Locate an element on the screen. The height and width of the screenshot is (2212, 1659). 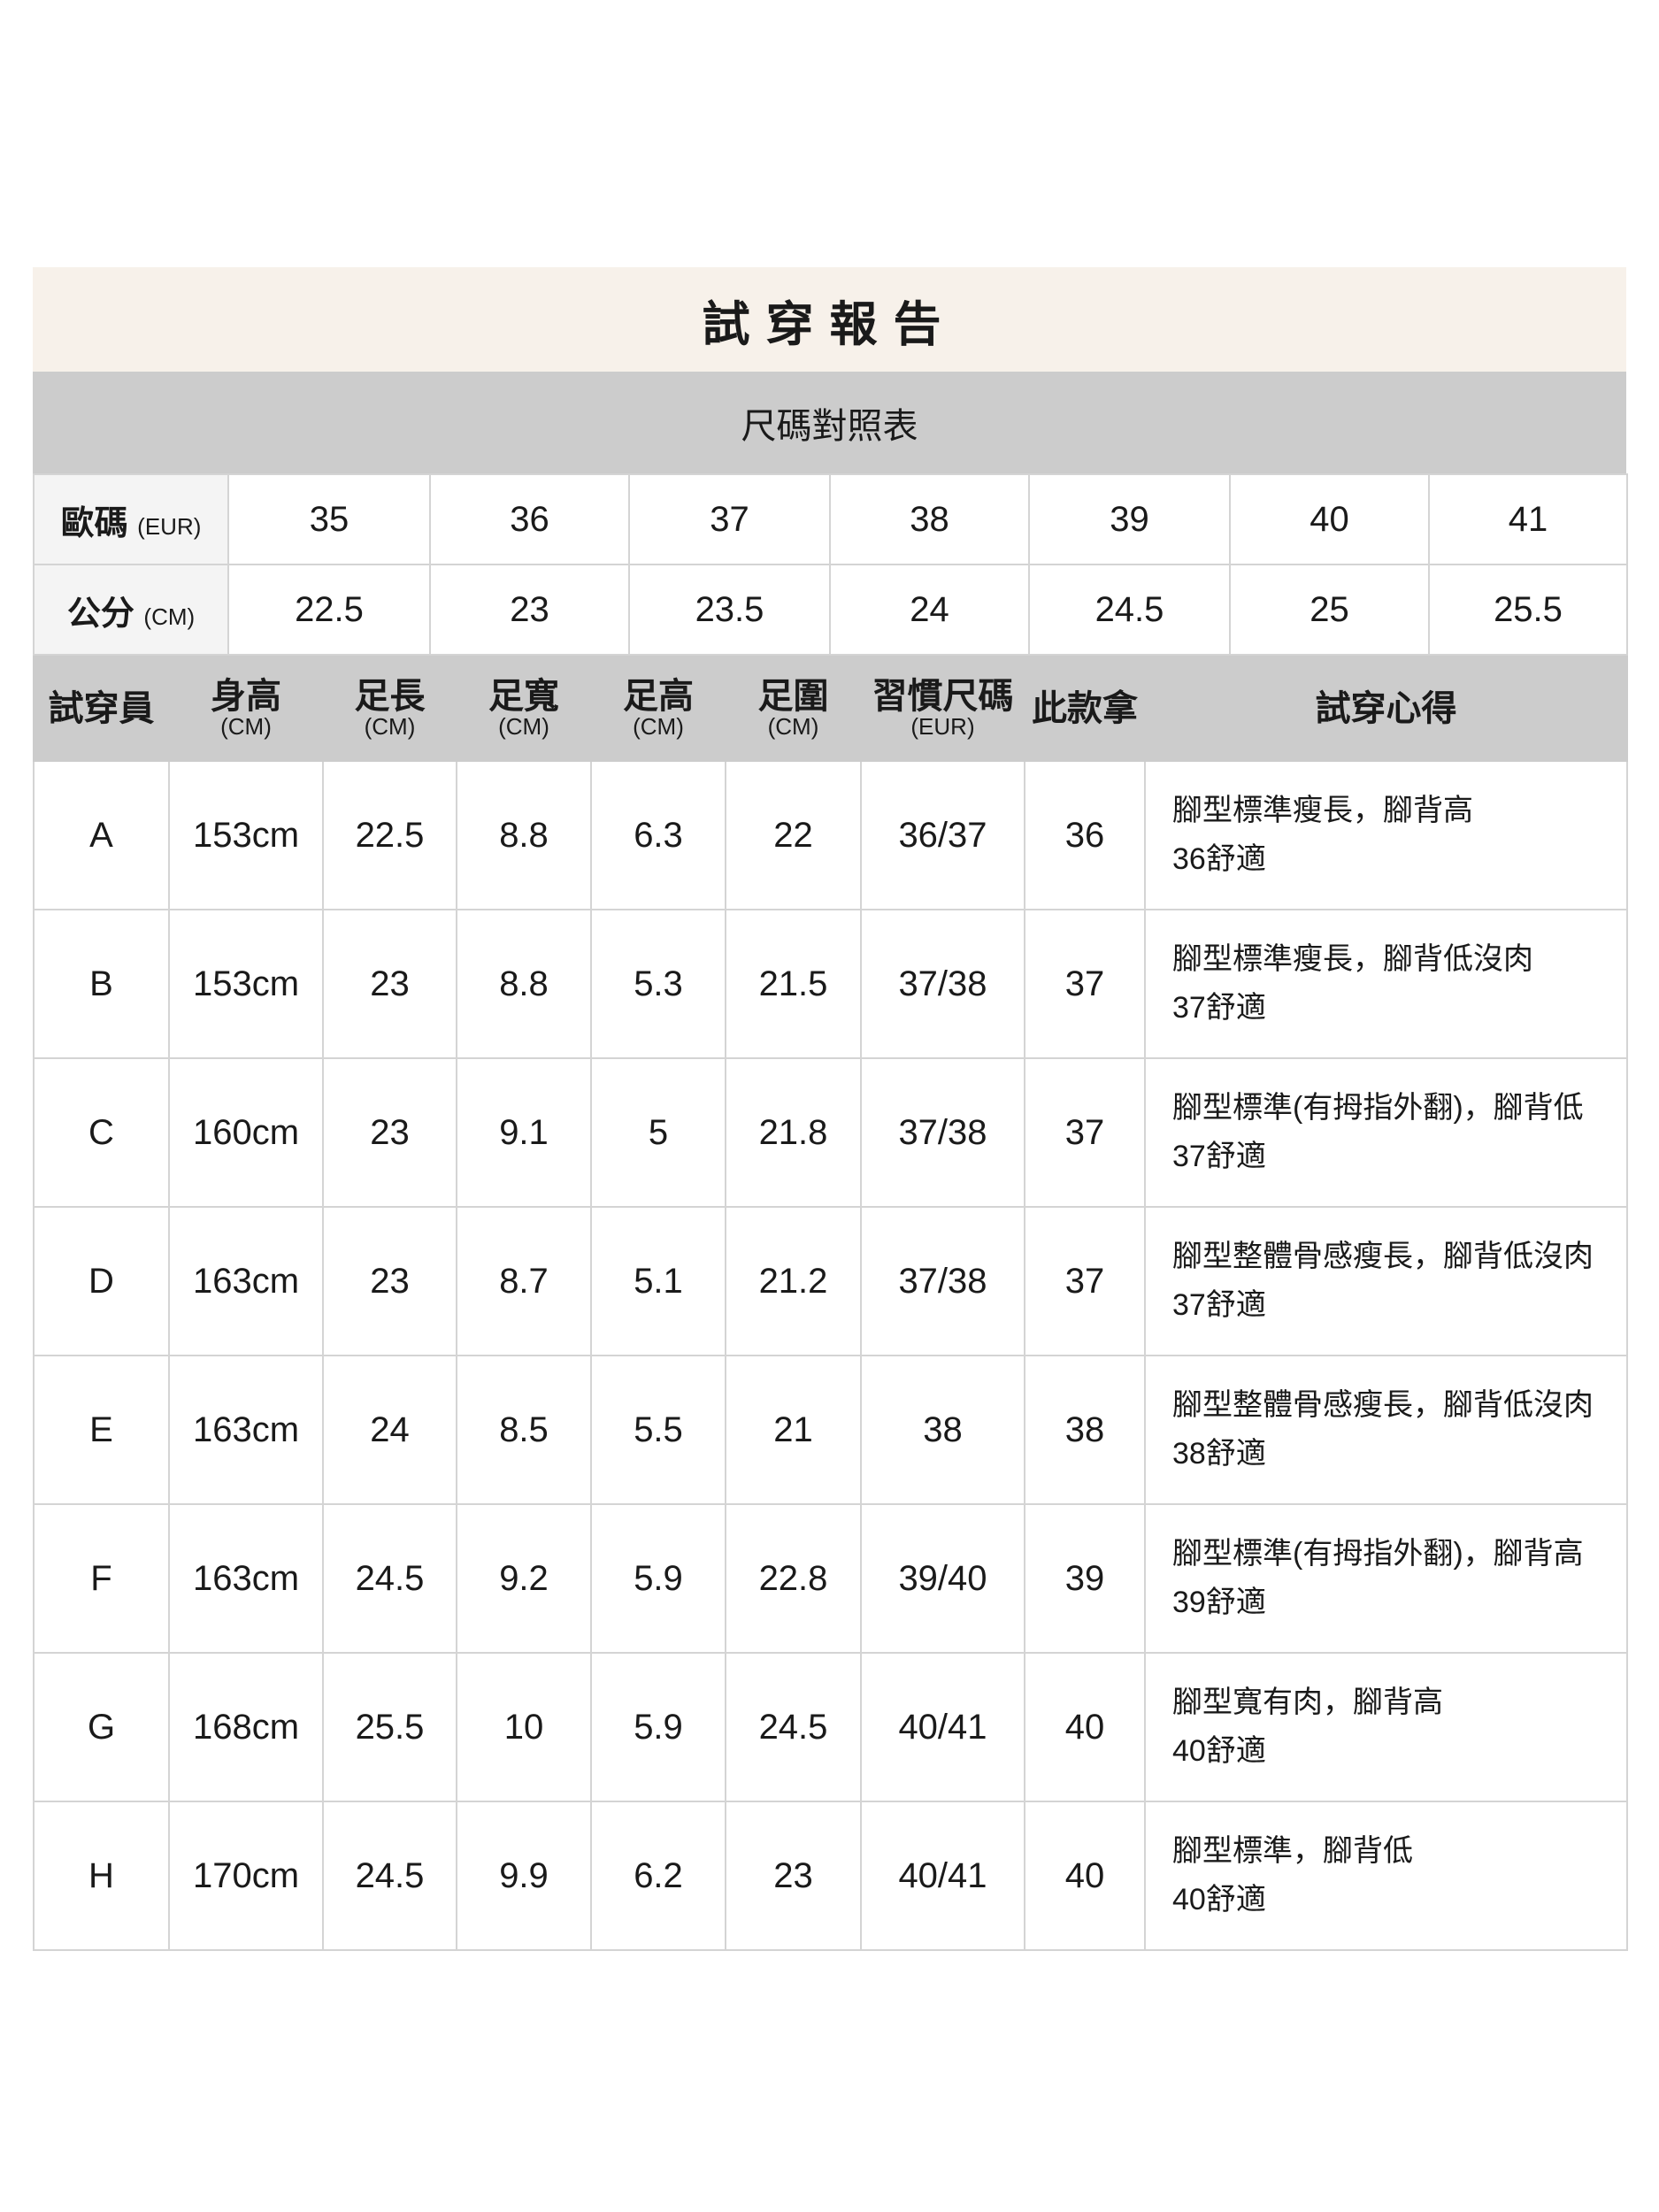
column-header: 身高 (CM) is located at coordinates (246, 709).